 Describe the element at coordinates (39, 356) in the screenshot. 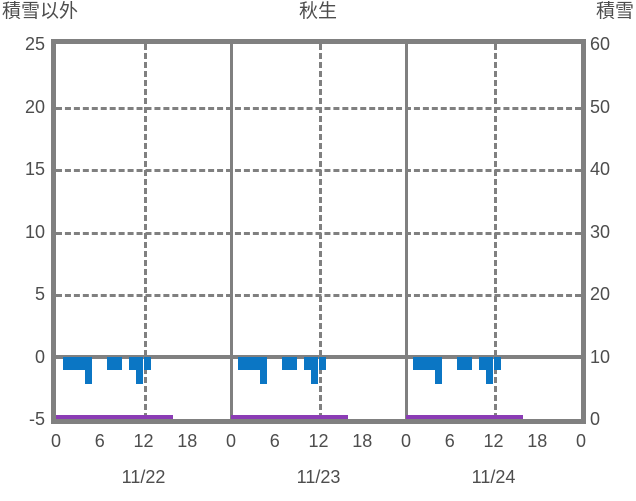

I see `left-axis-tick-label: 0` at that location.